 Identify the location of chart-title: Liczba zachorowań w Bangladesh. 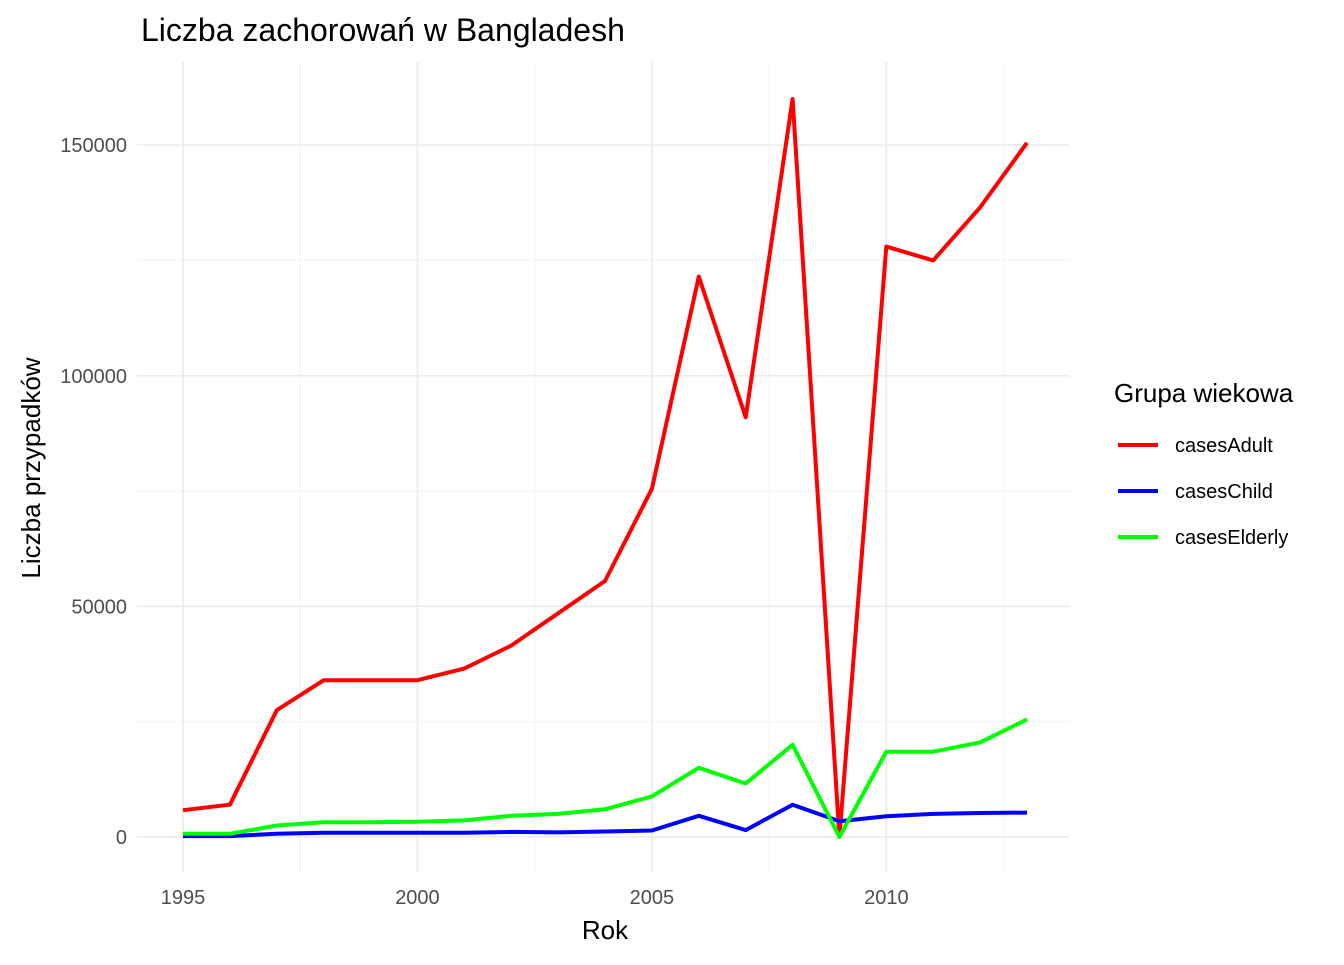
(383, 30).